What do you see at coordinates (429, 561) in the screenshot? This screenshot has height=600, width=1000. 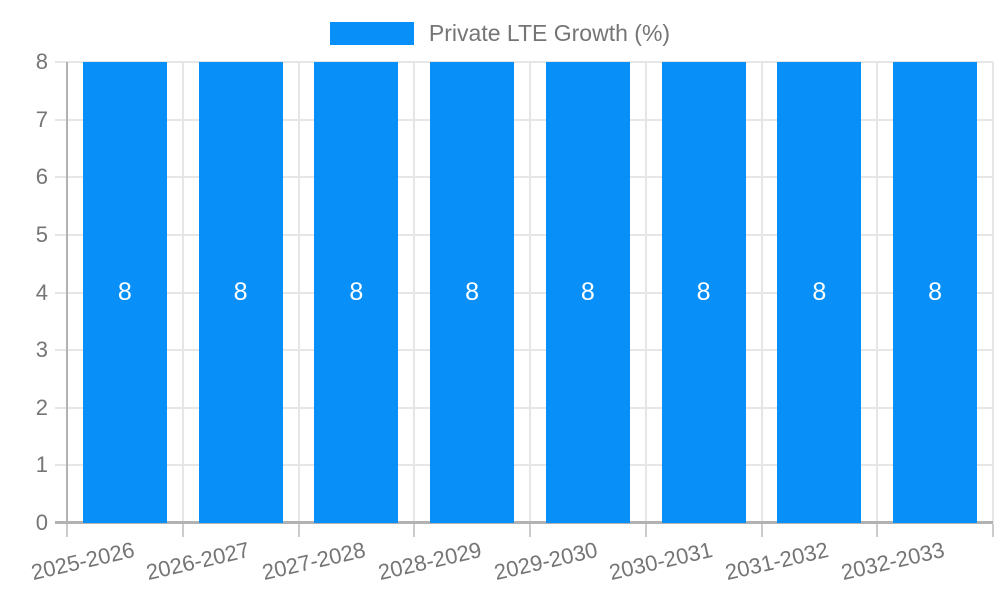 I see `x-axis-category-label: 2028-2029` at bounding box center [429, 561].